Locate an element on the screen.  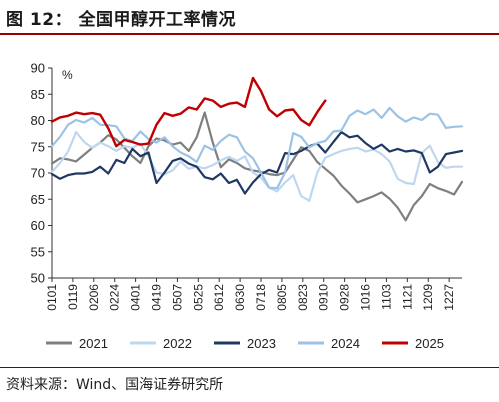
legend: 2021 2022 2023 2024 2025 is located at coordinates (245, 343).